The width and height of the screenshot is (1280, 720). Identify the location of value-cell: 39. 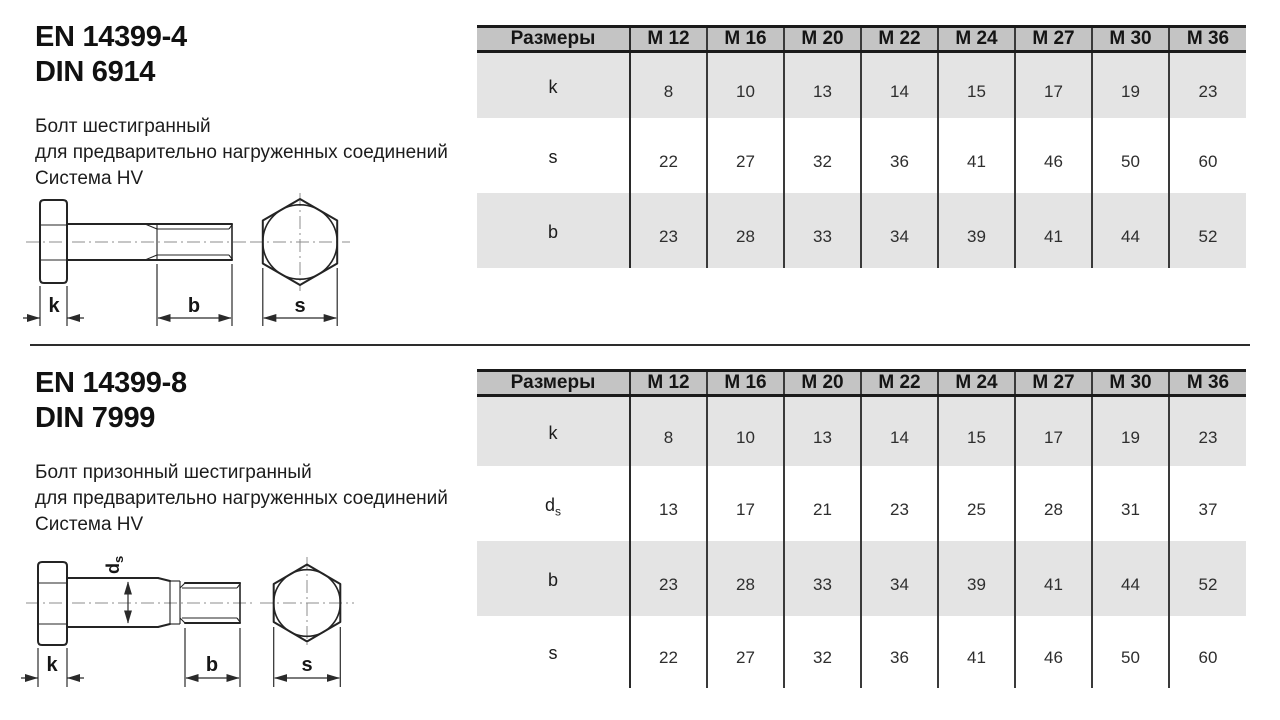
(976, 230).